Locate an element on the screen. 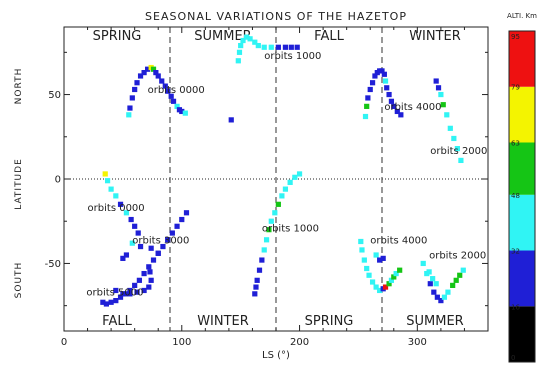  y-tick-label: -50 is located at coordinates (53, 264).